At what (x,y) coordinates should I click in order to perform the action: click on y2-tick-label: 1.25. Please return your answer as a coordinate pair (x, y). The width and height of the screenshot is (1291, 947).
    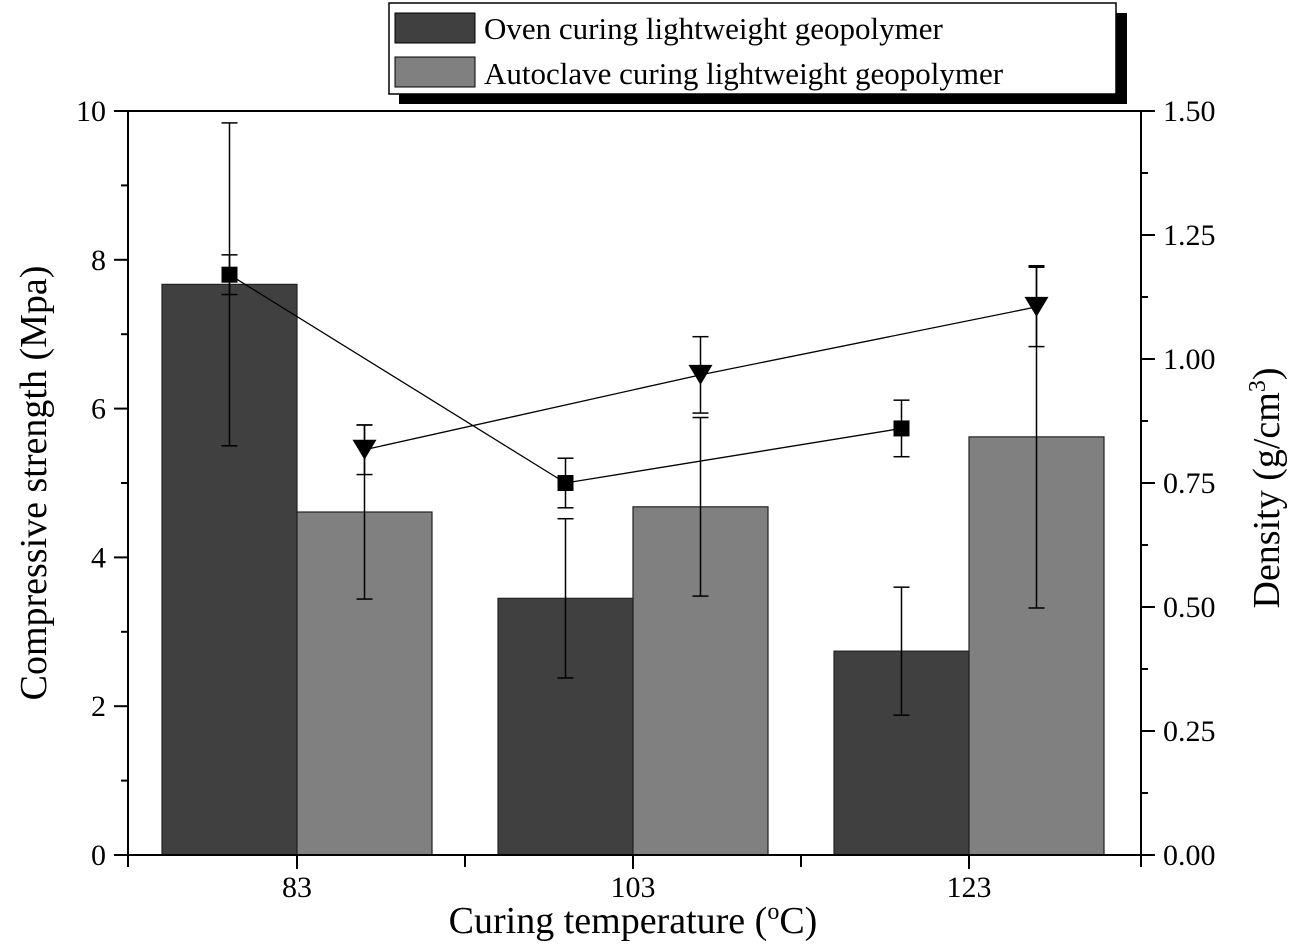
    Looking at the image, I should click on (1189, 235).